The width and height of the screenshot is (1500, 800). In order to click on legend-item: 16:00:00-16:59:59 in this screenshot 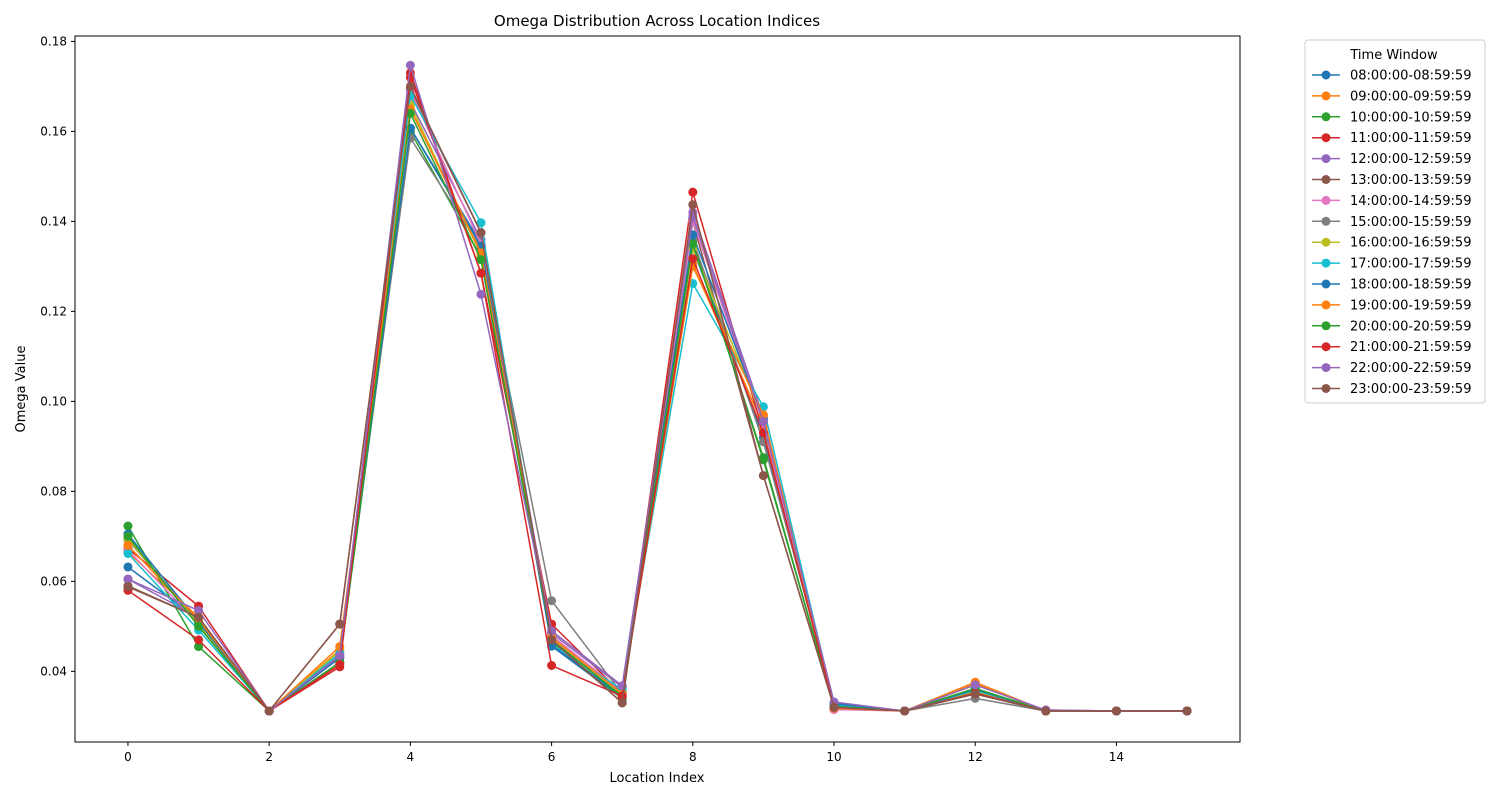, I will do `click(1391, 243)`.